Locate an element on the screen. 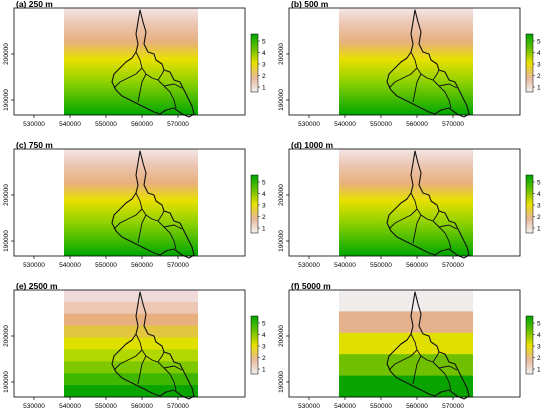  panel-title: (d) 1000 m is located at coordinates (312, 145).